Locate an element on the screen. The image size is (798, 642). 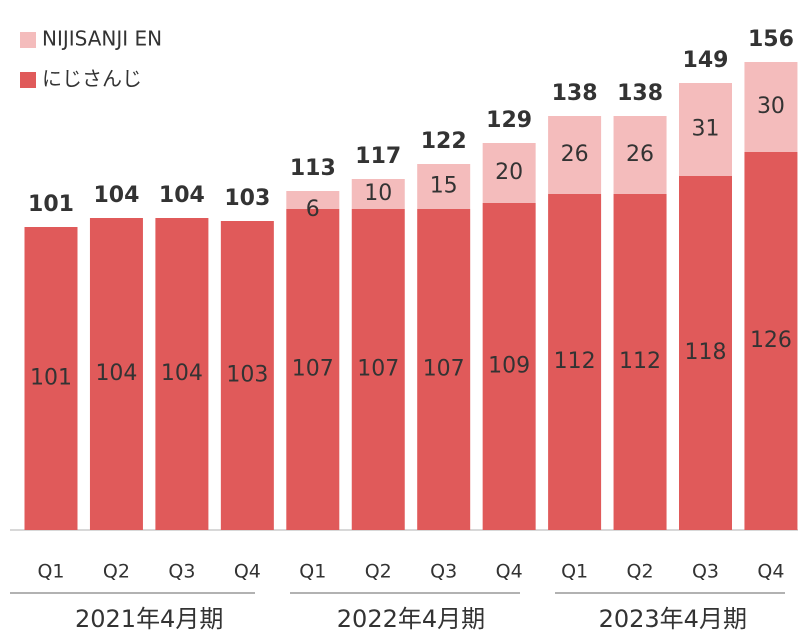
total-label: 149 is located at coordinates (706, 60).